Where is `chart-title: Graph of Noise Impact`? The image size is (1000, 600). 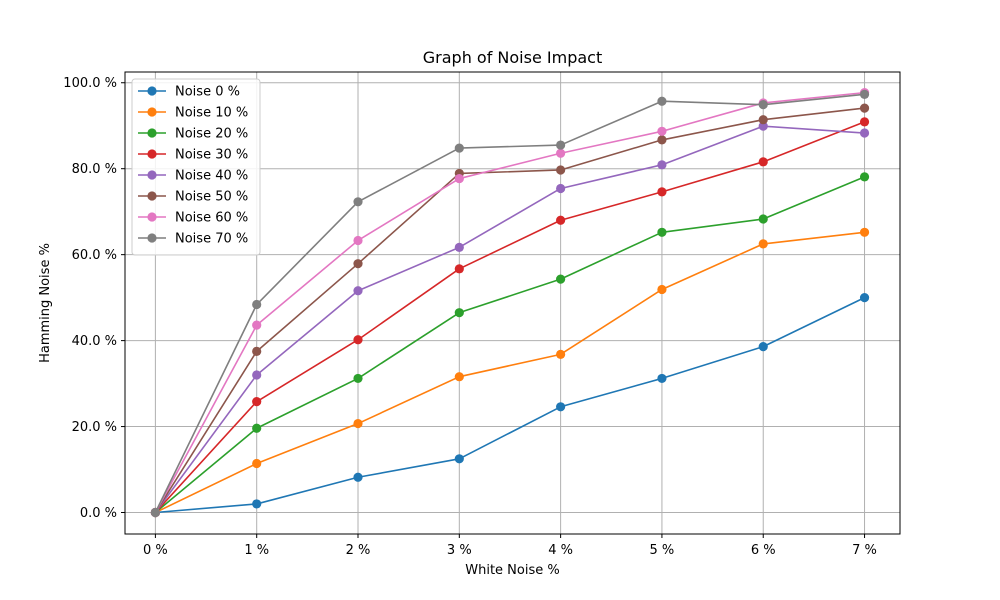
chart-title: Graph of Noise Impact is located at coordinates (512, 57).